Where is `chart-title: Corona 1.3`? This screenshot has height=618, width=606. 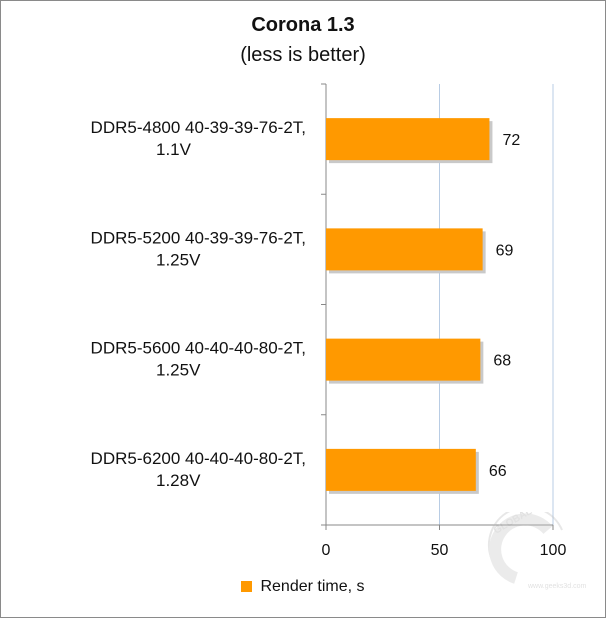
chart-title: Corona 1.3 is located at coordinates (303, 25).